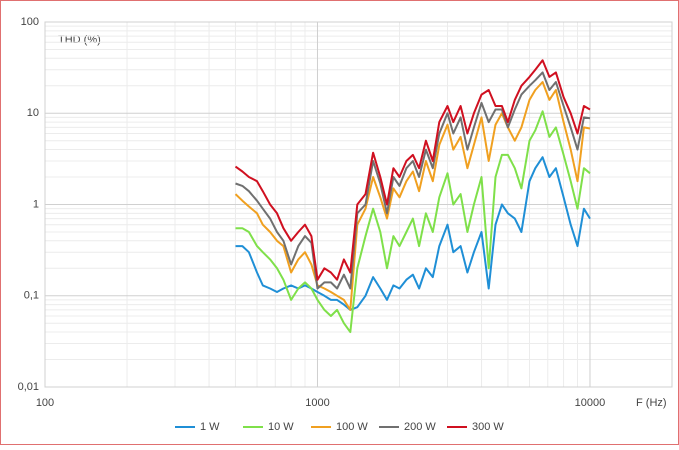 The height and width of the screenshot is (450, 679). Describe the element at coordinates (31, 296) in the screenshot. I see `y-tick-label: 0,1` at that location.